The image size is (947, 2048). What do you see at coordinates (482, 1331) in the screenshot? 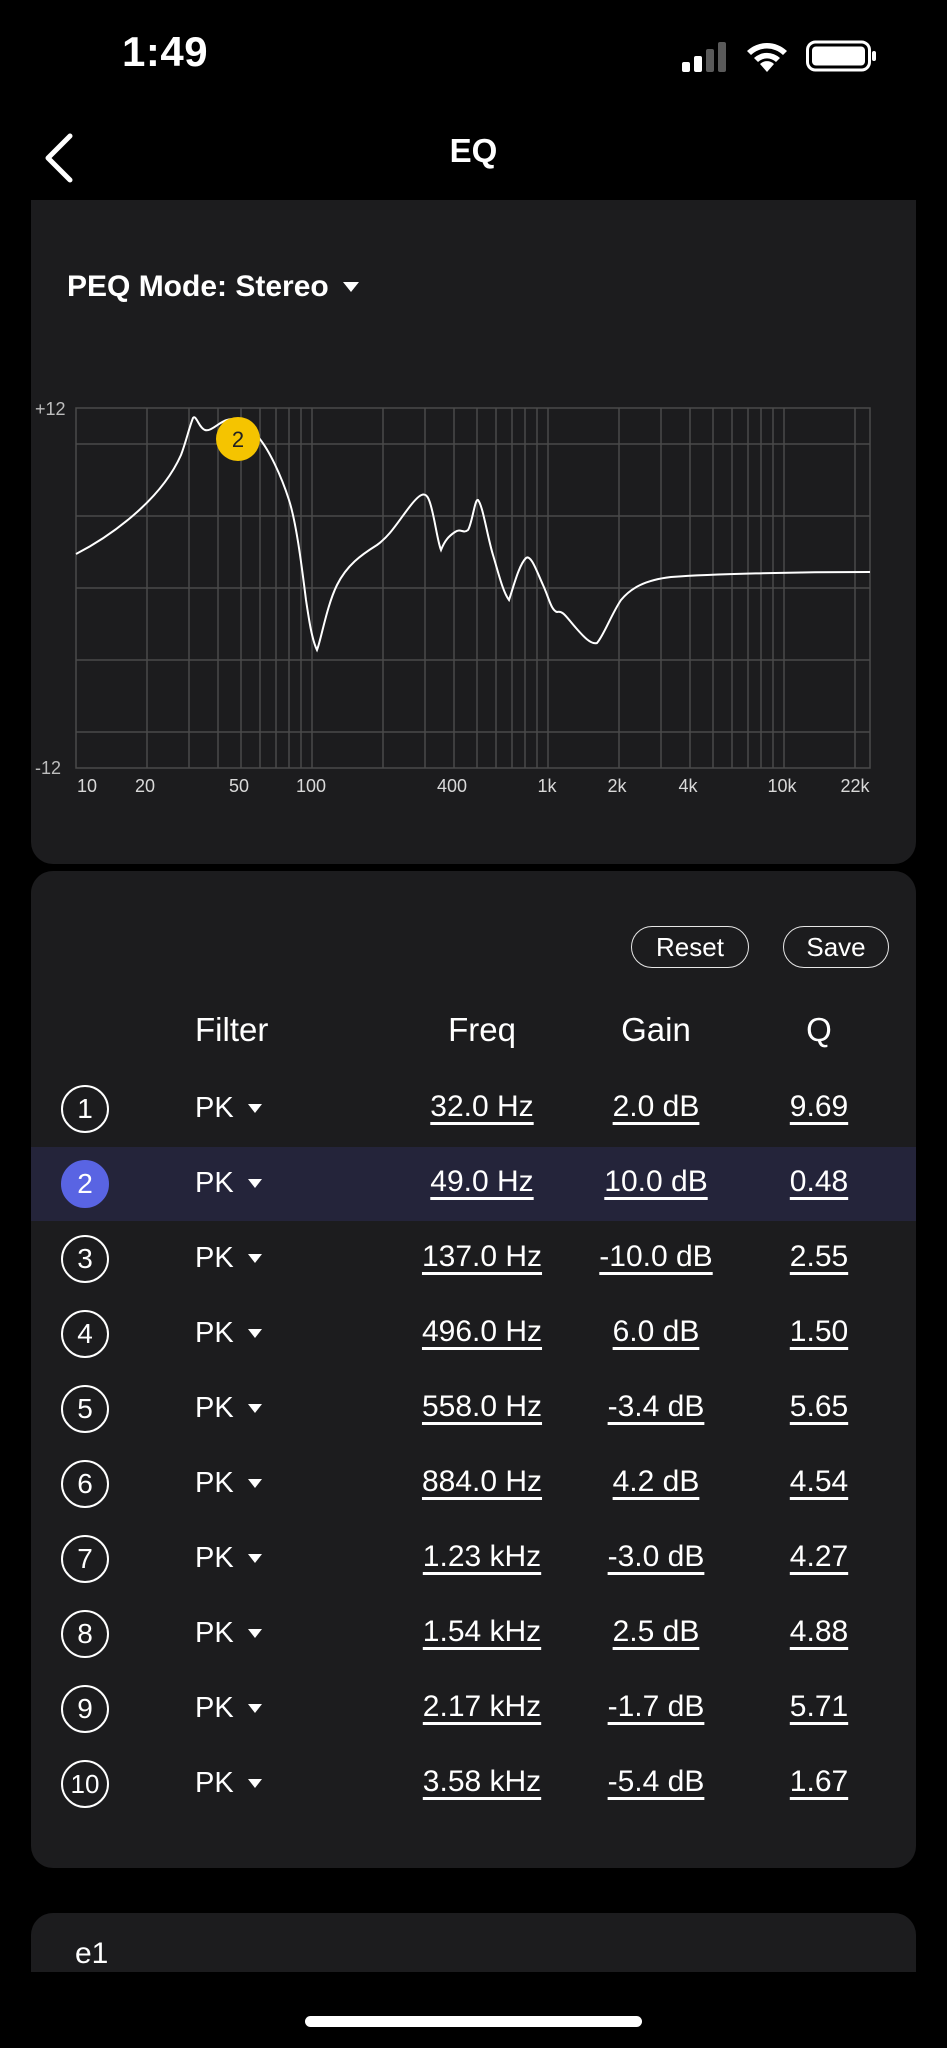
I see `freq-value: 496.0 Hz` at bounding box center [482, 1331].